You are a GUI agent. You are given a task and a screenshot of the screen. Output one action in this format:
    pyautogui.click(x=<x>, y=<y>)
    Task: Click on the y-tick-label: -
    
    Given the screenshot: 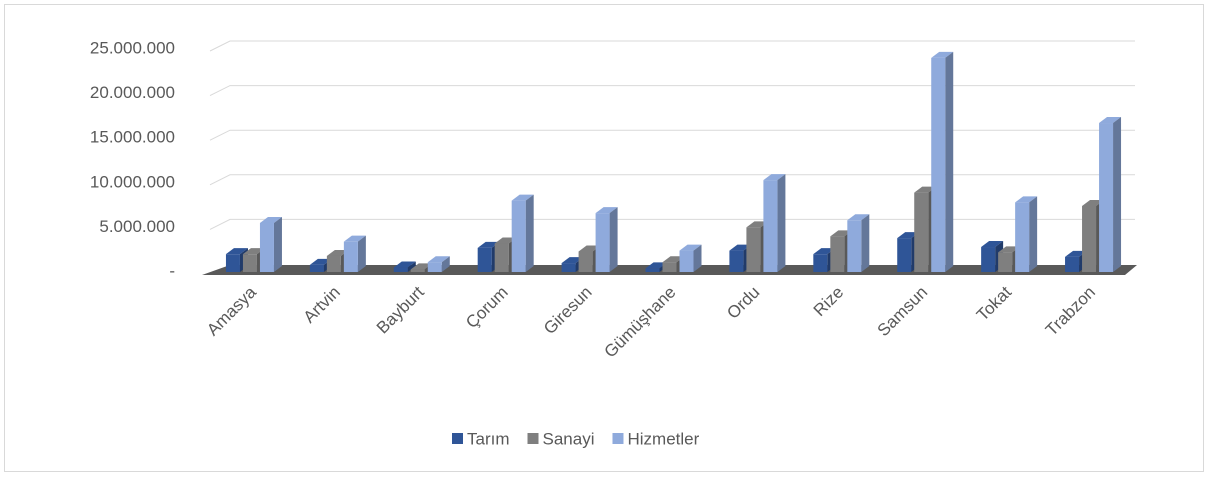 What is the action you would take?
    pyautogui.click(x=172, y=270)
    